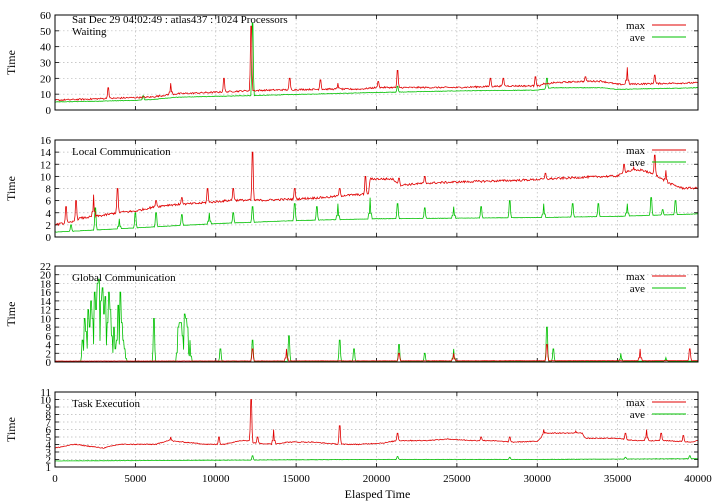 This screenshot has height=504, width=720. I want to click on y-tick-label: 7, so click(49, 423).